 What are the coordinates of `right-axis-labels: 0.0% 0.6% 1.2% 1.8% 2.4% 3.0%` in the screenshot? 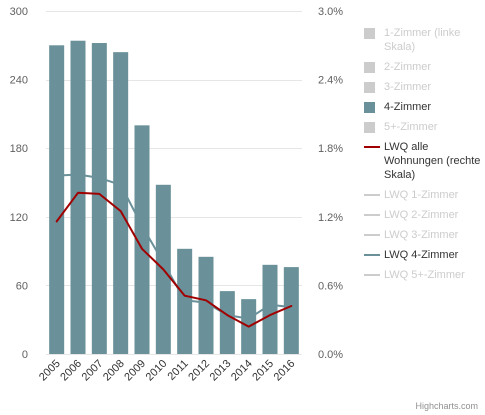 It's located at (330, 183).